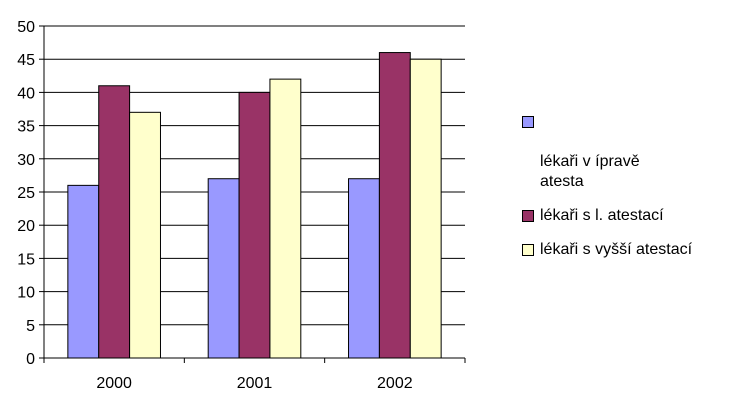 The image size is (754, 399). Describe the element at coordinates (30, 359) in the screenshot. I see `y-tick-label: 0` at that location.